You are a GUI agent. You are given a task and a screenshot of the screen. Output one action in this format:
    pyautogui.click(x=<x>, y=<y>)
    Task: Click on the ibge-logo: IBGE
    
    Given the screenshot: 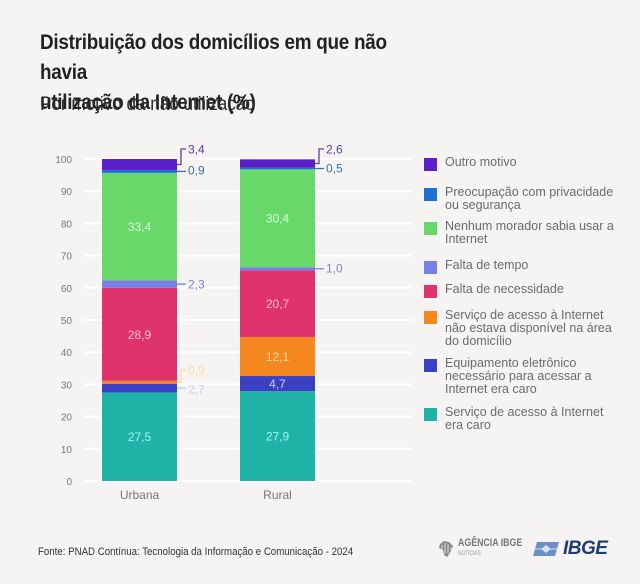 What is the action you would take?
    pyautogui.click(x=570, y=549)
    